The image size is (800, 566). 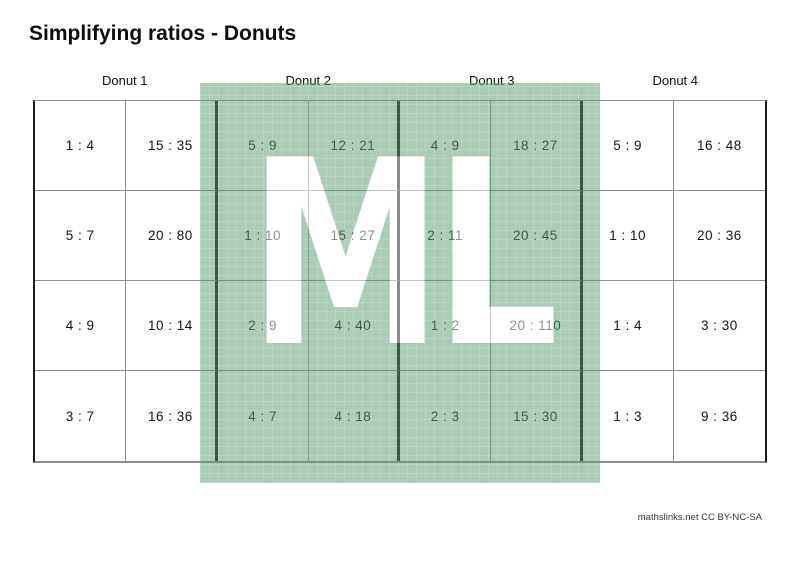 What do you see at coordinates (354, 416) in the screenshot?
I see `ratio-cell: 4 : 18` at bounding box center [354, 416].